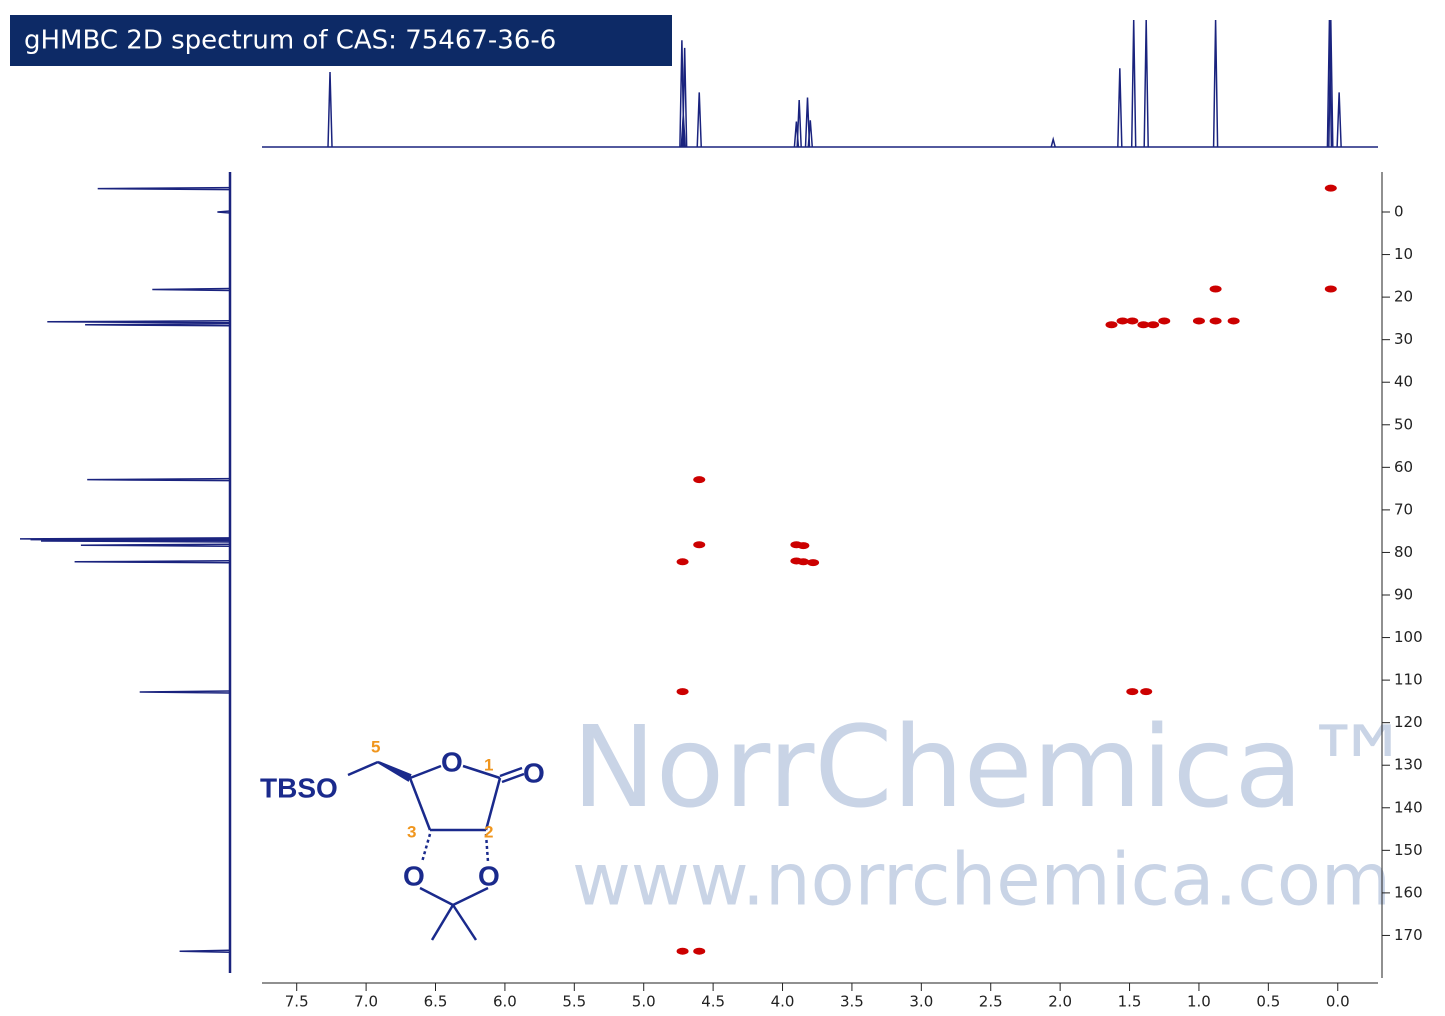 The height and width of the screenshot is (1016, 1445). I want to click on y-tick-label: 60, so click(1403, 467).